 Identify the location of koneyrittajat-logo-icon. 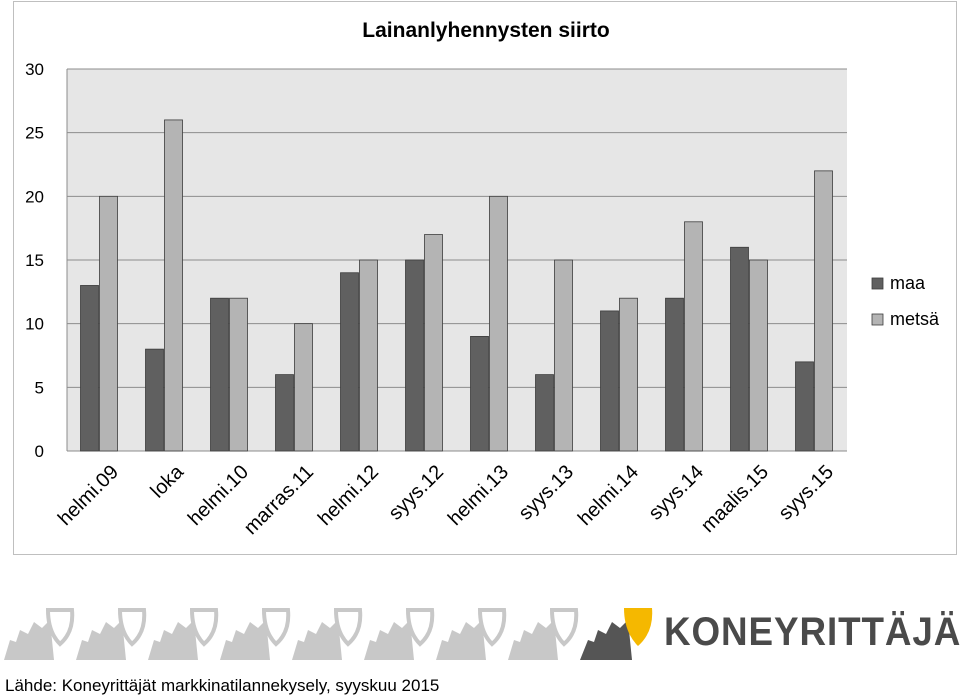
(606, 640).